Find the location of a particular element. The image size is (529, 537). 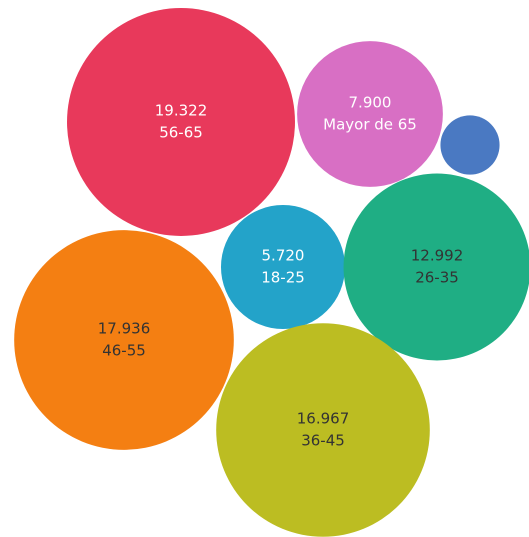

value-label: 17.936 is located at coordinates (124, 329).